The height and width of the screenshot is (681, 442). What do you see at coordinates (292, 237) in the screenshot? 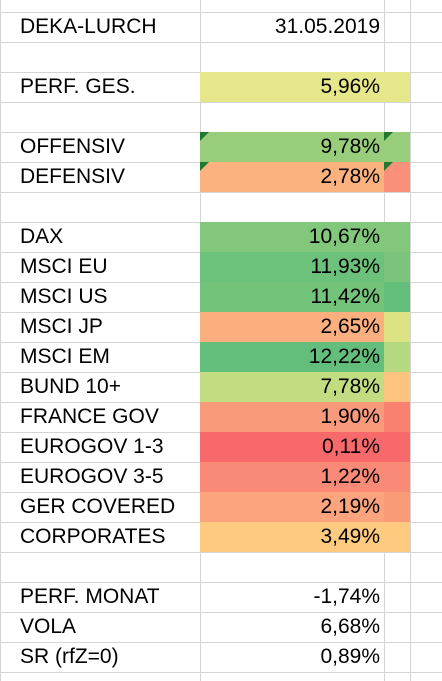
I see `asset-value-cell: 10,67%` at bounding box center [292, 237].